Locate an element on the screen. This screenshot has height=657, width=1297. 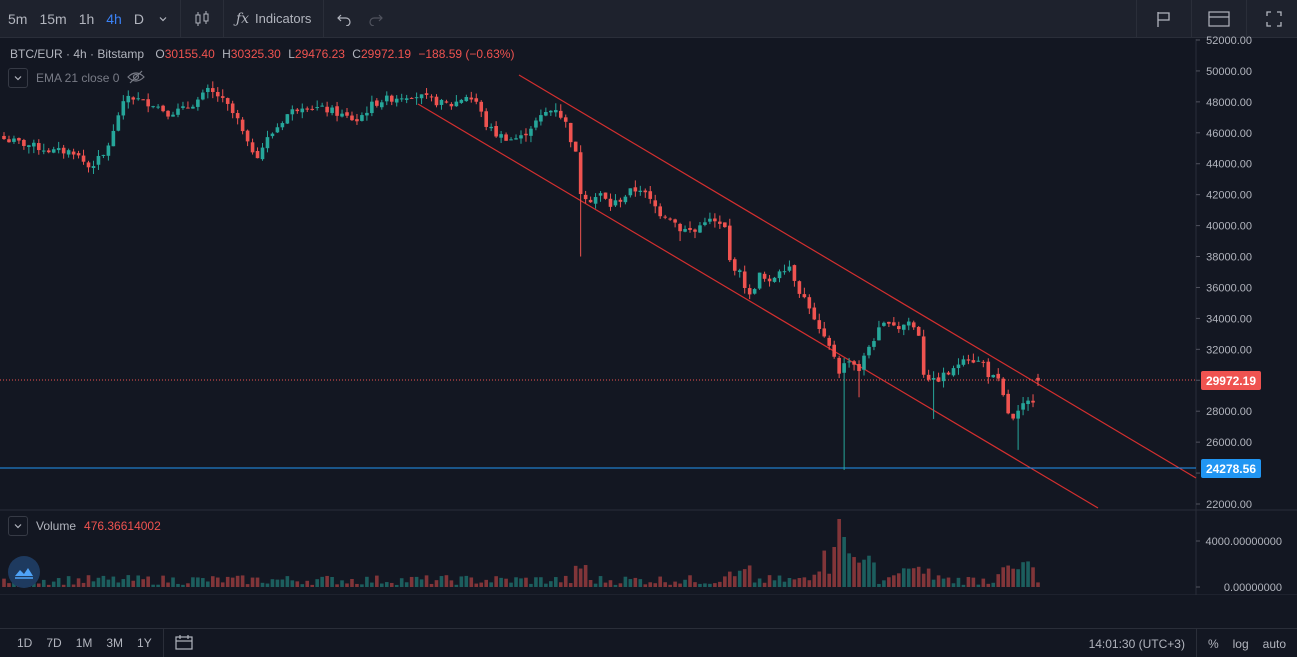
log-toggle: log is located at coordinates (1240, 643).